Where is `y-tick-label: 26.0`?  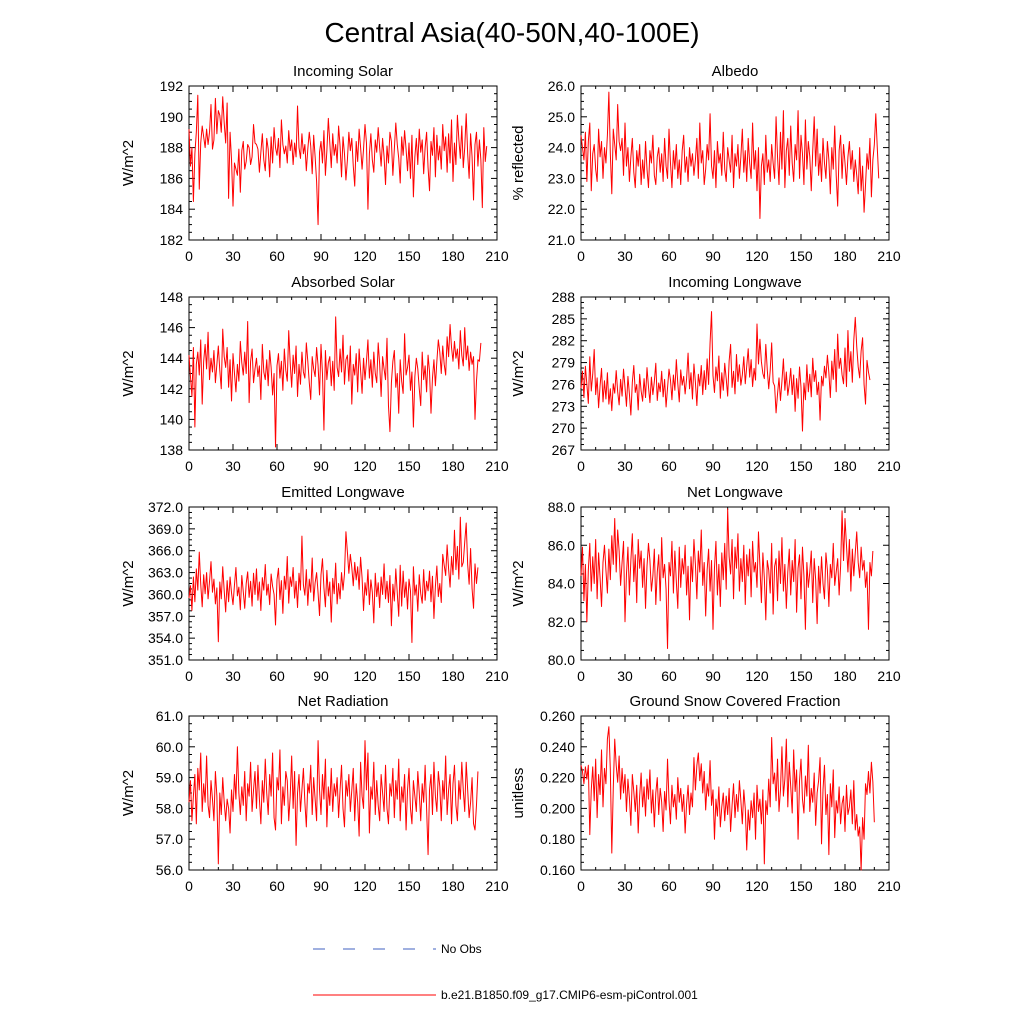
y-tick-label: 26.0 is located at coordinates (561, 86).